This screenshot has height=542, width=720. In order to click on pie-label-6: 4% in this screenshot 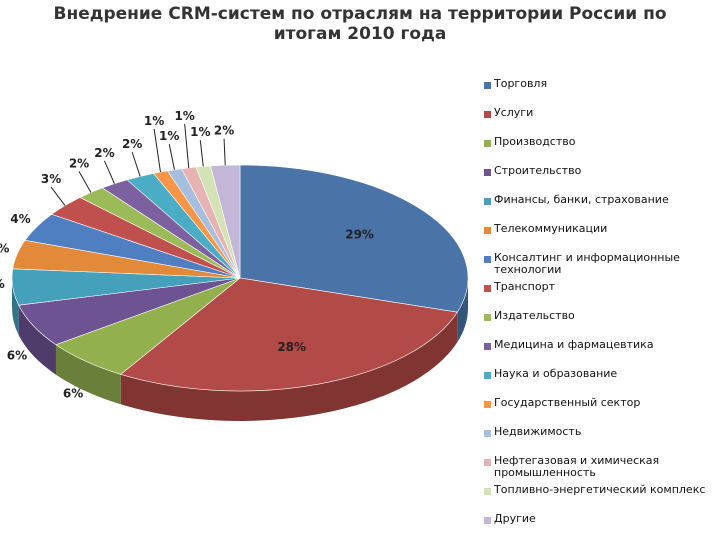, I will do `click(20, 219)`.